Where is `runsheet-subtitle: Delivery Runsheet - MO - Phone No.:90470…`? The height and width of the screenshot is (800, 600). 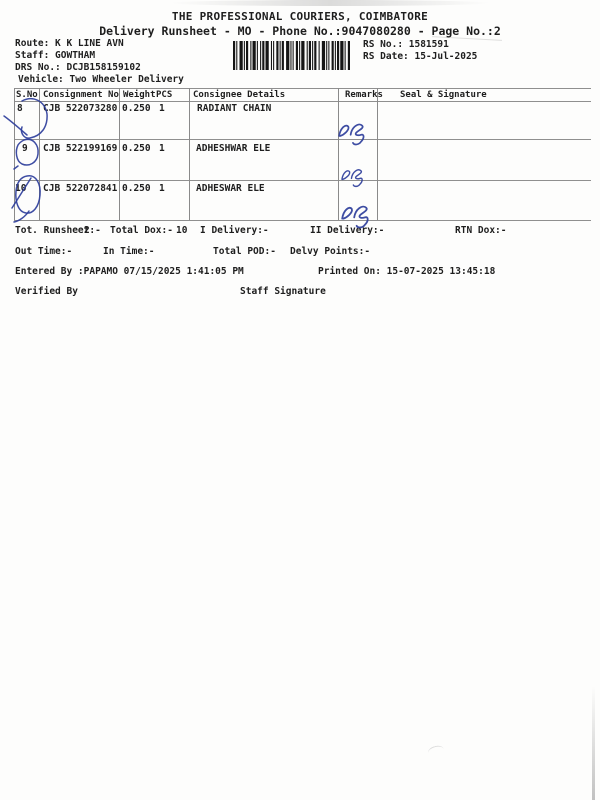
runsheet-subtitle: Delivery Runsheet - MO - Phone No.:90470… is located at coordinates (300, 31).